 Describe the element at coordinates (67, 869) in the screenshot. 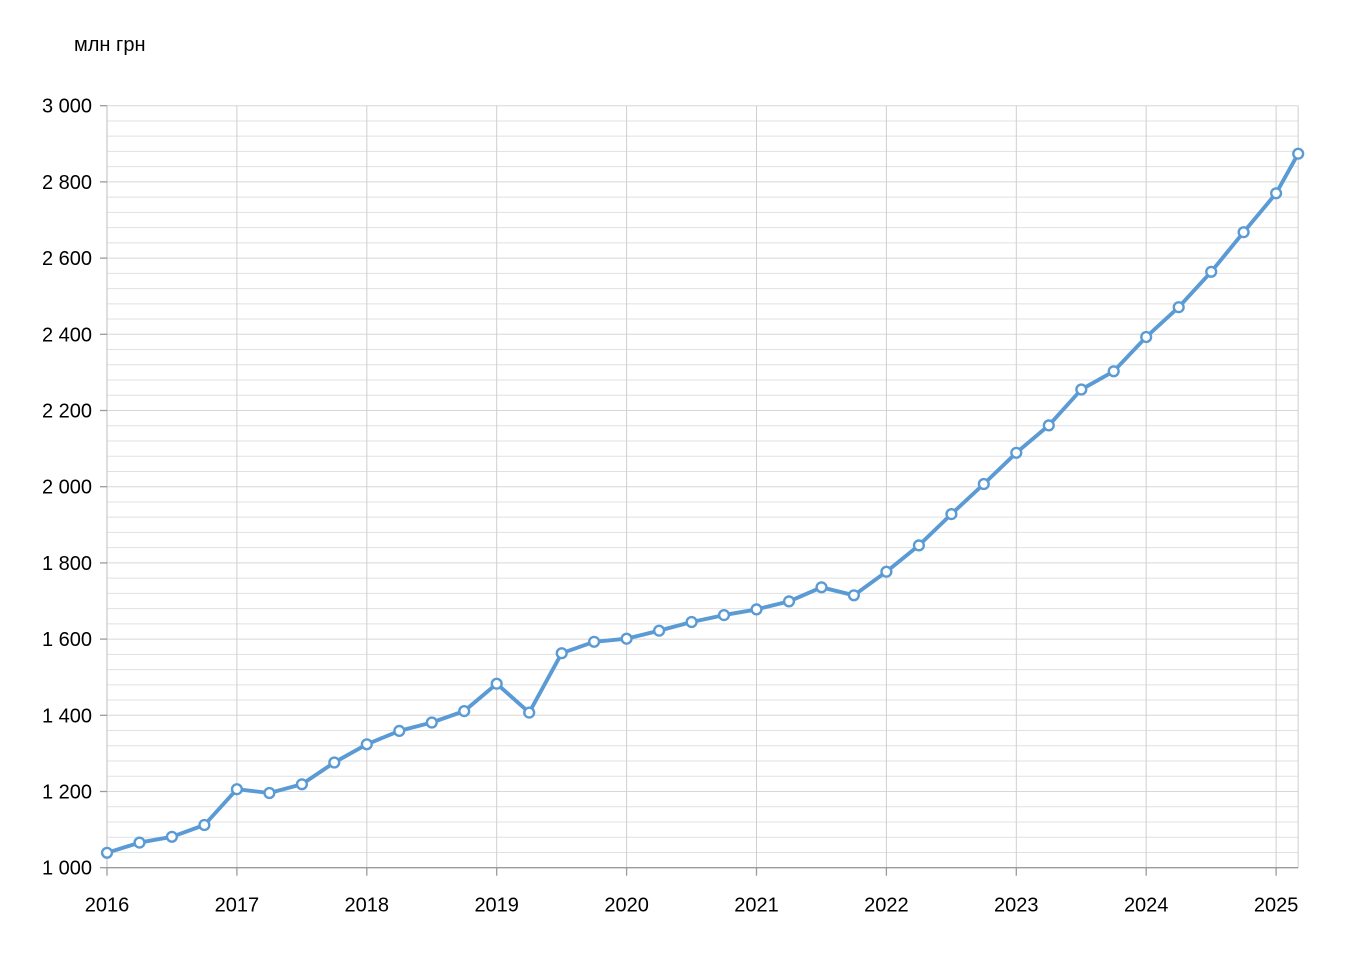

I see `y-tick-label: 1 000` at that location.